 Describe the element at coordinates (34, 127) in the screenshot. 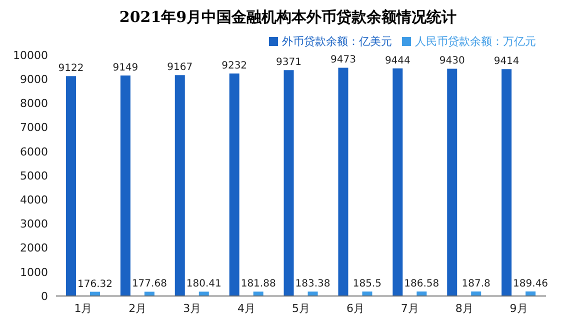

I see `y-tick-label: 7000` at that location.